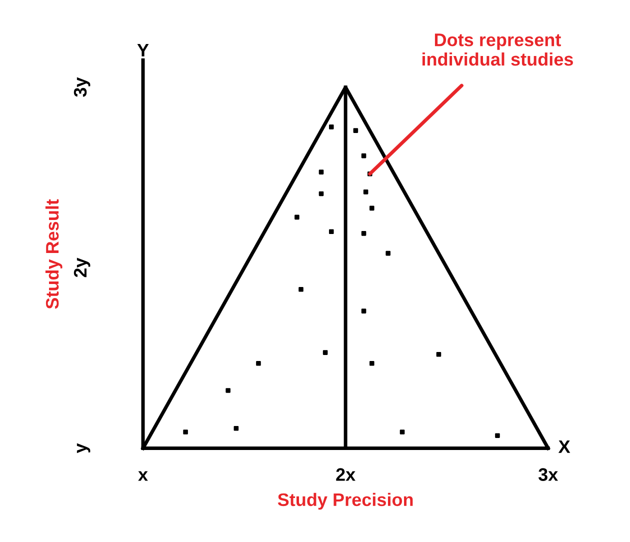  I want to click on x-tick-label: 2x, so click(346, 474).